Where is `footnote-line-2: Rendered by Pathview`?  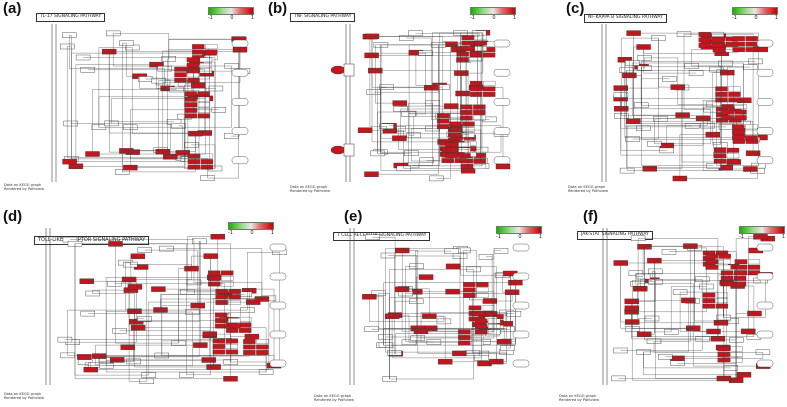 footnote-line-2: Rendered by Pathview is located at coordinates (24, 398).